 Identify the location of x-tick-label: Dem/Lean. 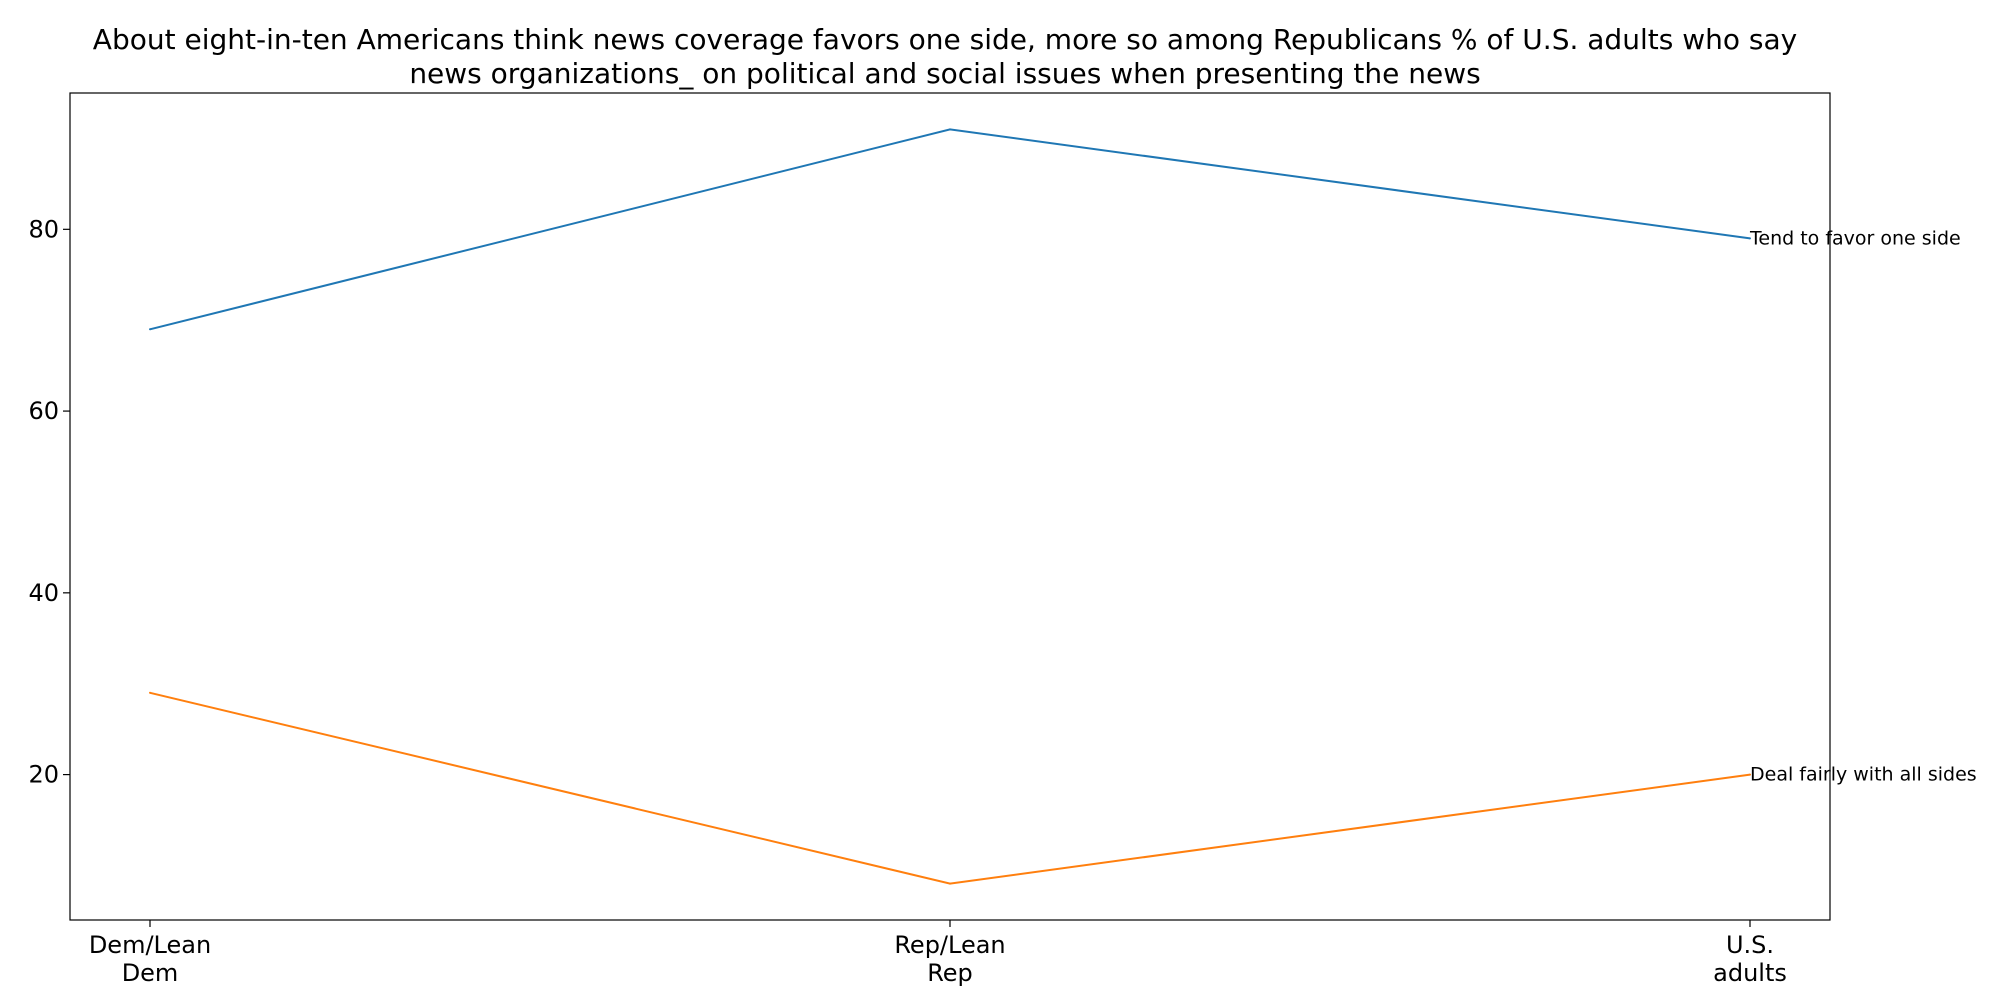
(150, 945).